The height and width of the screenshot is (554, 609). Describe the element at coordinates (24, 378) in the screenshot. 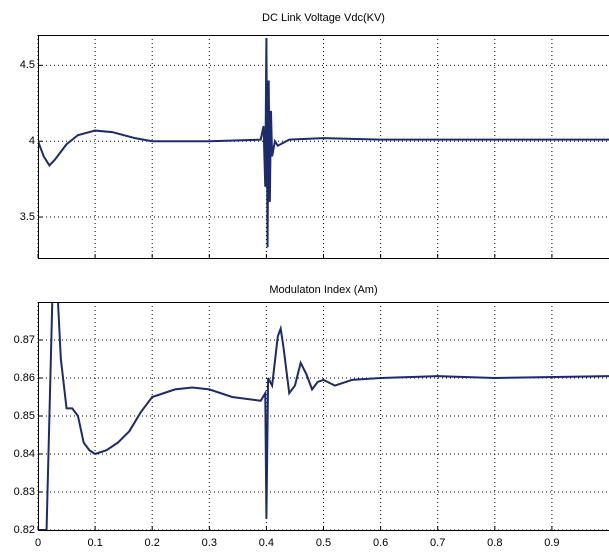

I see `y-tick-label: 0.86` at that location.